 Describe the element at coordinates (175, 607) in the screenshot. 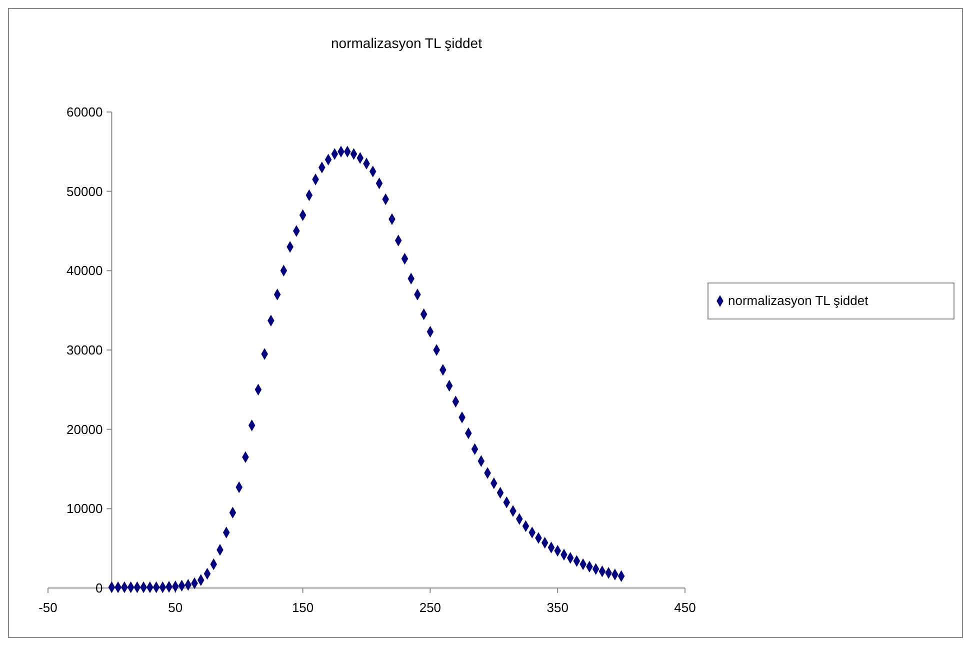

I see `x-tick-label: 50` at that location.